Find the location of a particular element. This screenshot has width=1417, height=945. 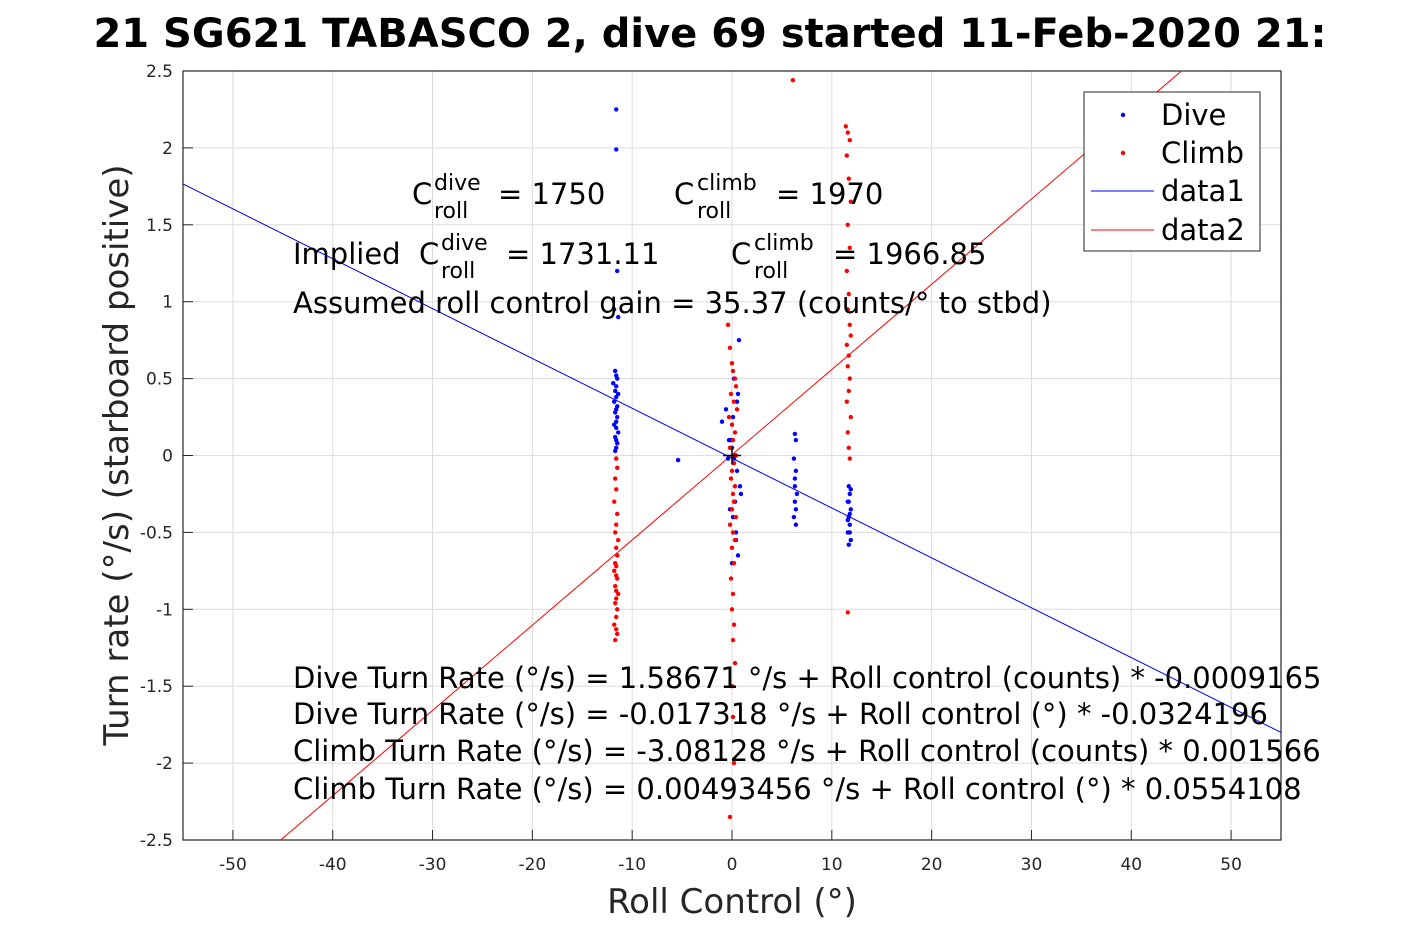

annotation-c-roll-dive: C dive roll = 1750 is located at coordinates (508, 197).